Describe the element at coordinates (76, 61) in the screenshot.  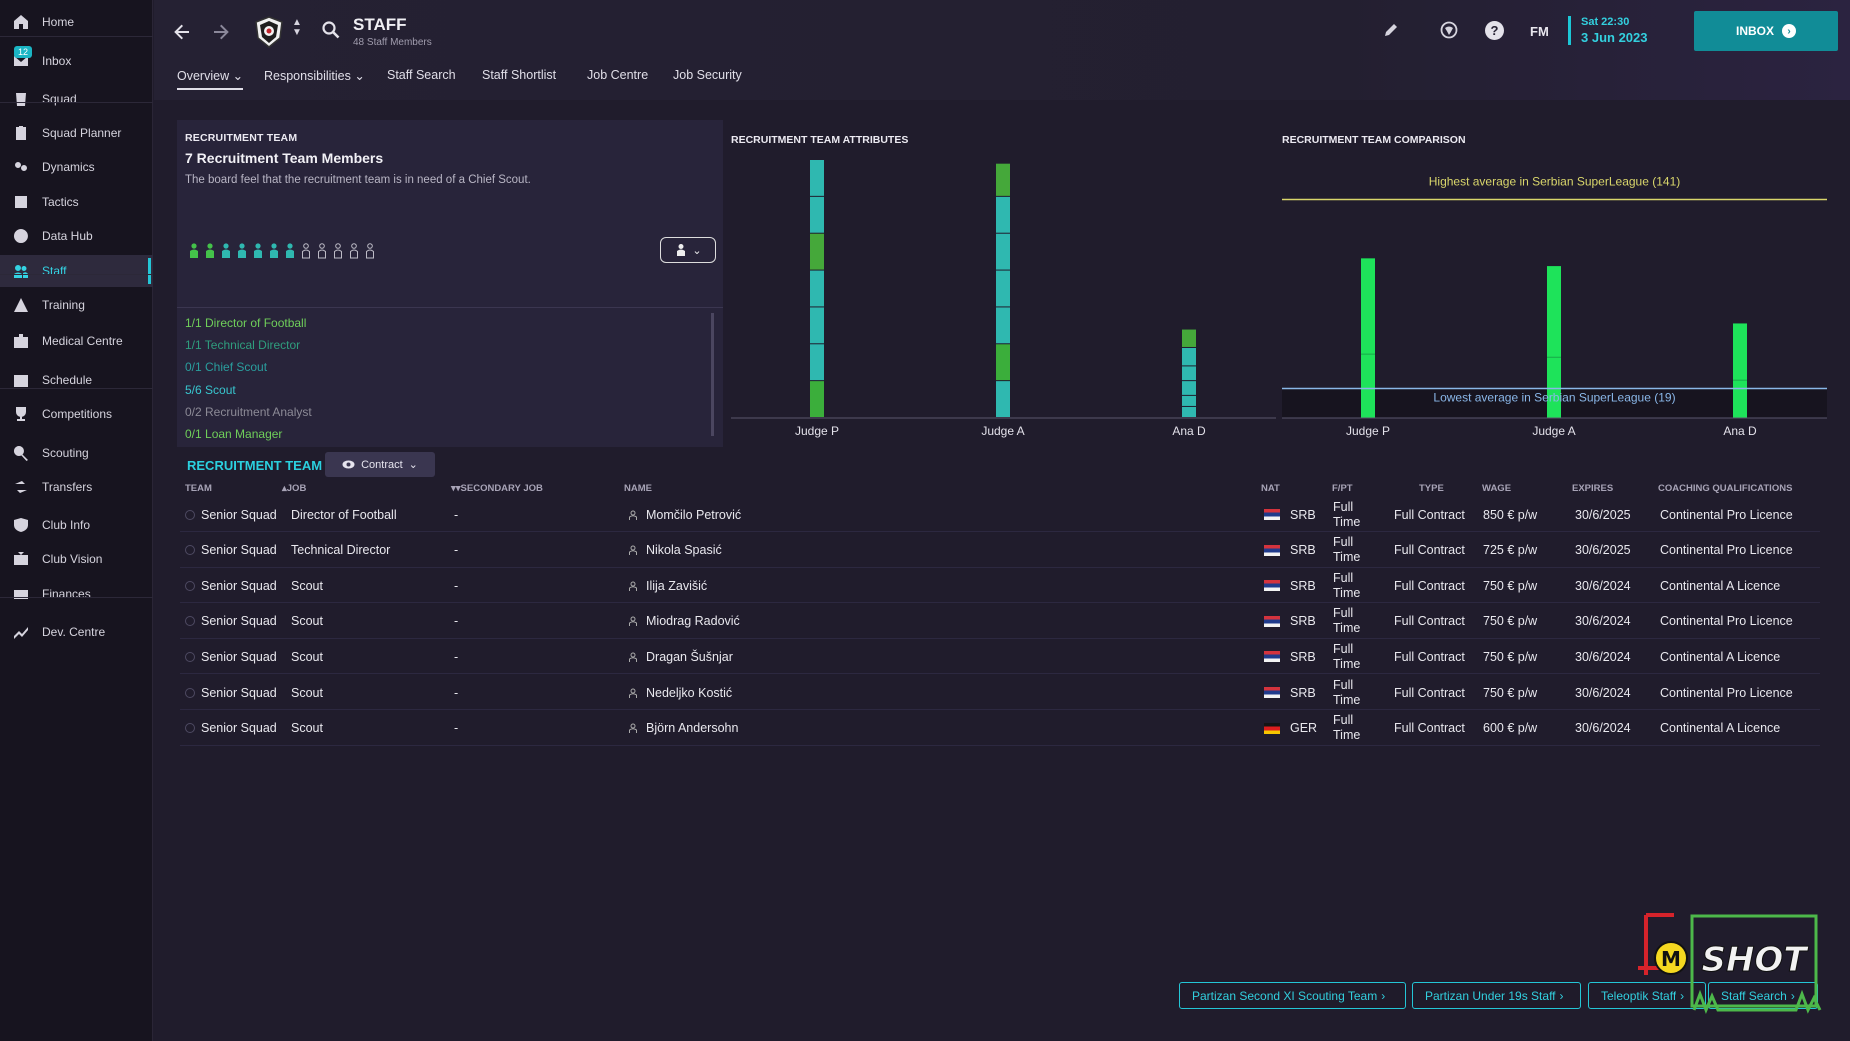
I see `sidebar-item-inbox: Inbox` at that location.